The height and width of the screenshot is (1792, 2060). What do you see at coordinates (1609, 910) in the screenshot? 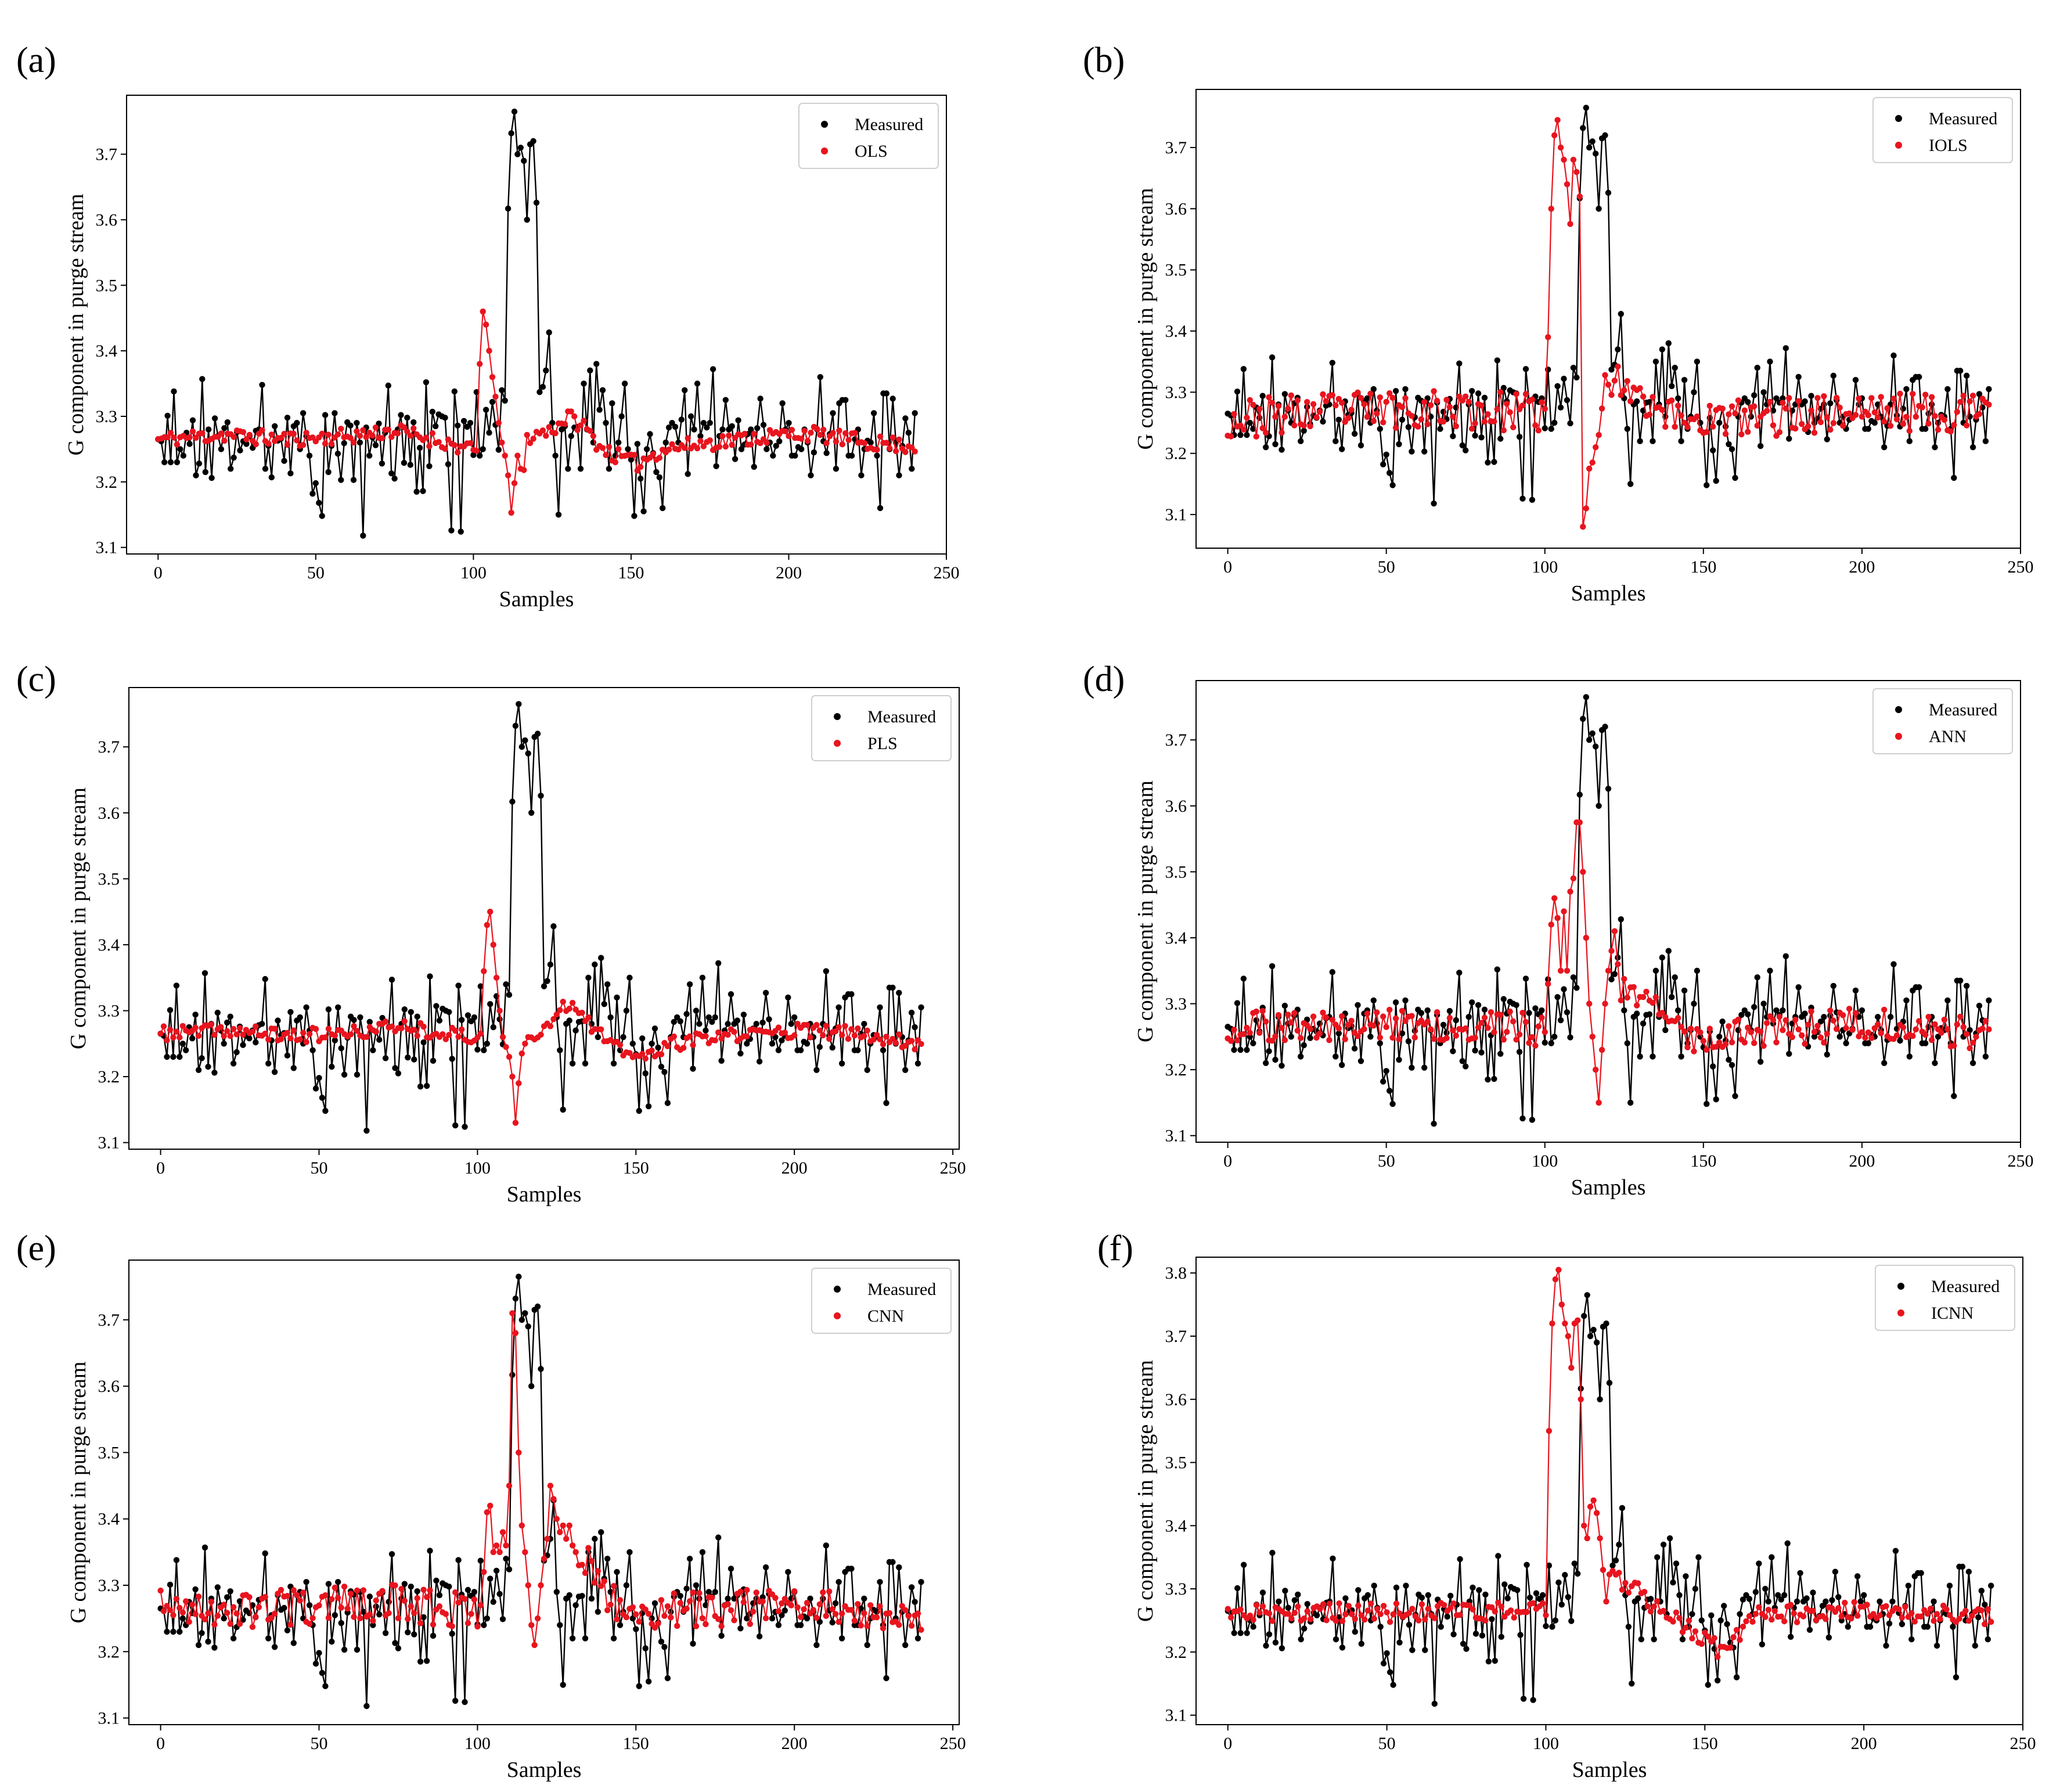
I see `series-measured` at bounding box center [1609, 910].